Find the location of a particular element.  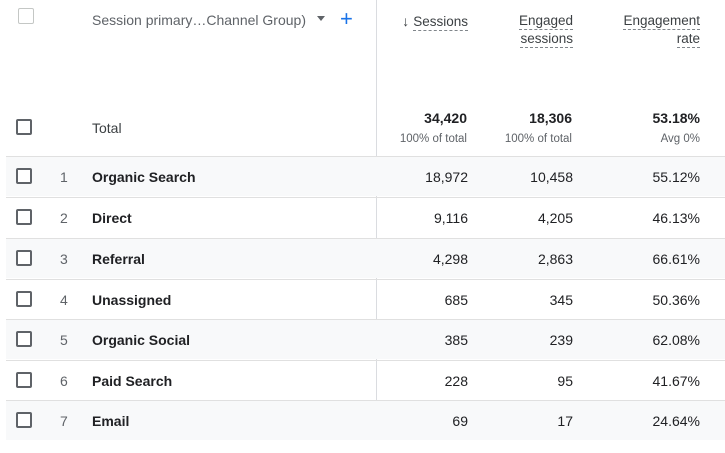

row-engagement-rate: 24.64% is located at coordinates (676, 421).